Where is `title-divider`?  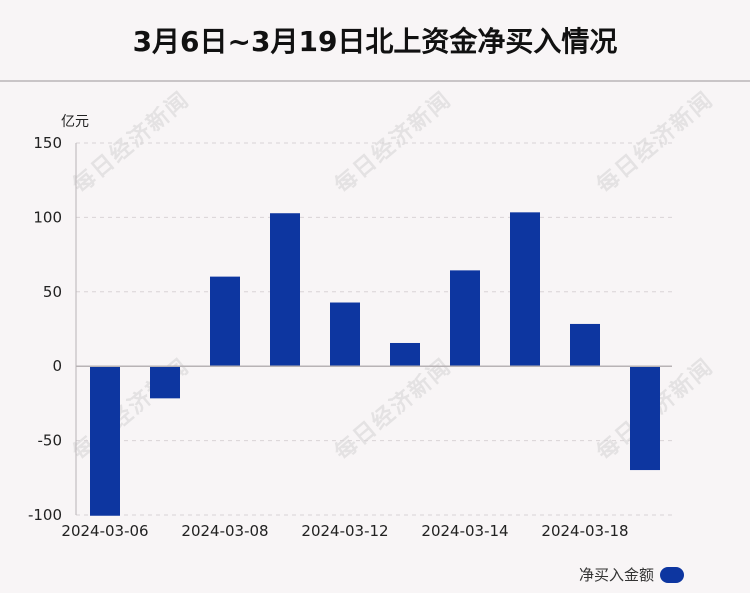
title-divider is located at coordinates (375, 81).